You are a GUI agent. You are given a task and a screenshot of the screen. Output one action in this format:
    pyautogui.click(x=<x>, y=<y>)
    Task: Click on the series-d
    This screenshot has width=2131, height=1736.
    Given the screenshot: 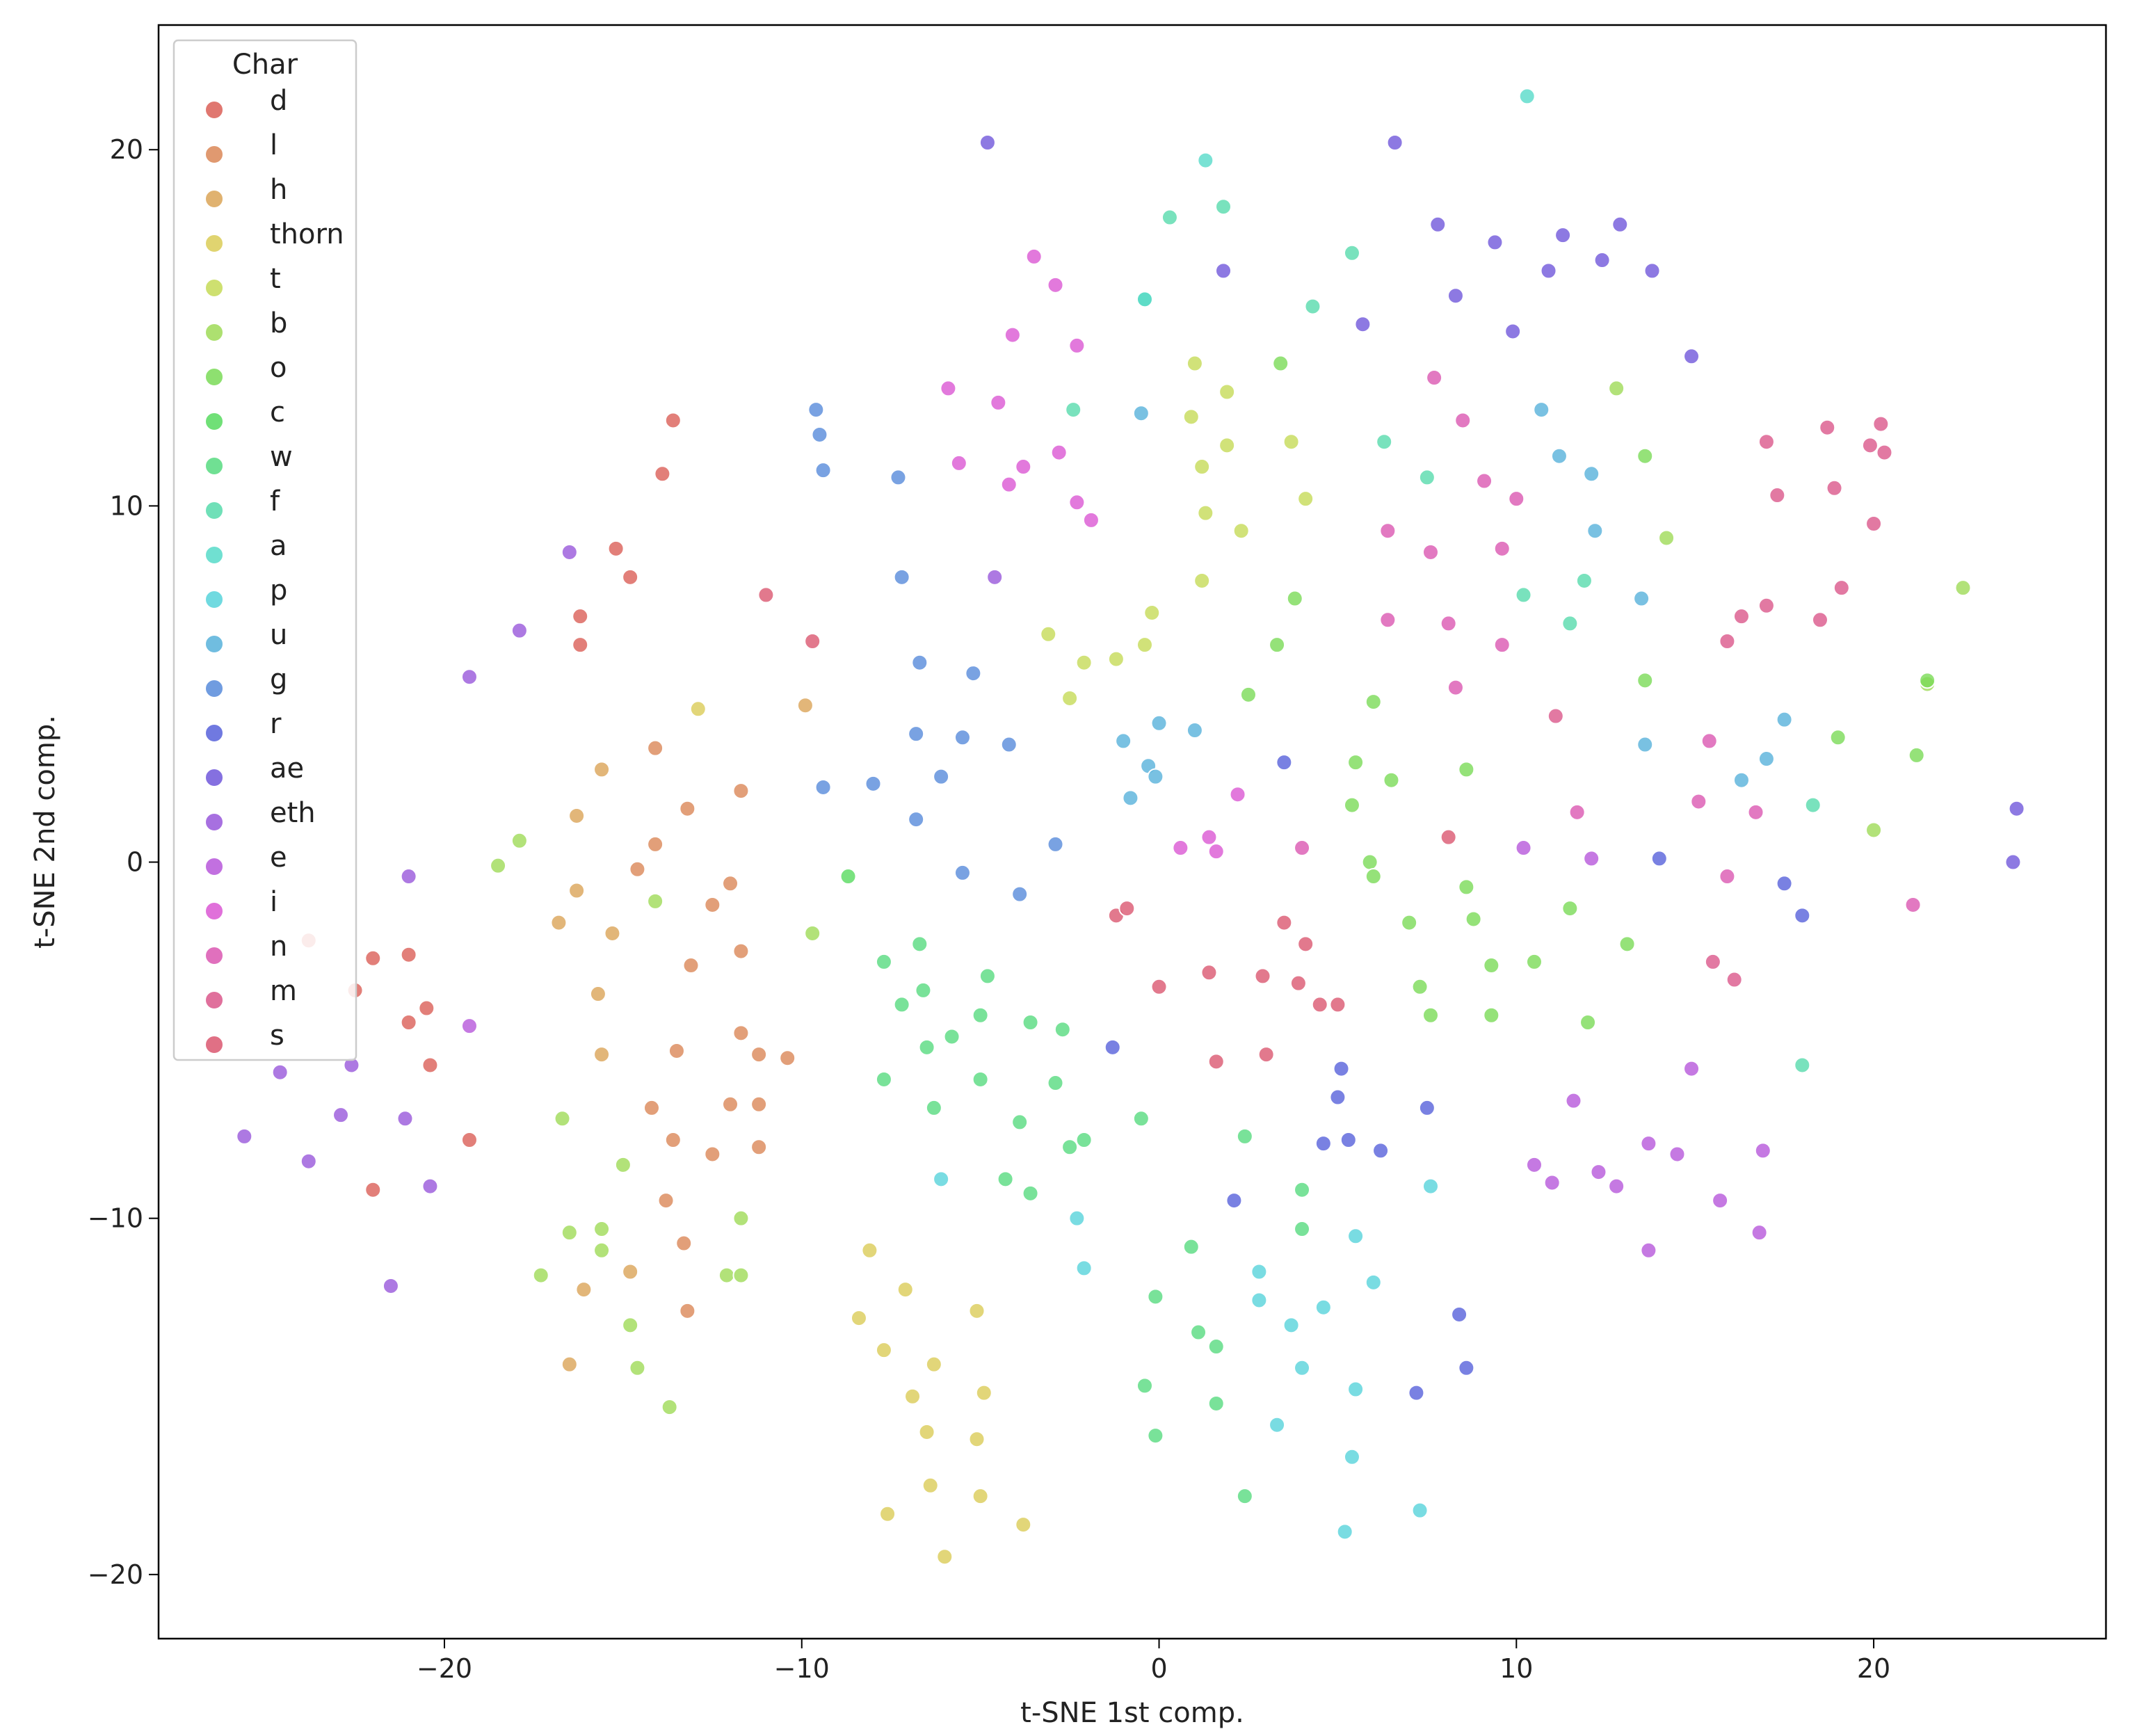 What is the action you would take?
    pyautogui.click(x=491, y=805)
    